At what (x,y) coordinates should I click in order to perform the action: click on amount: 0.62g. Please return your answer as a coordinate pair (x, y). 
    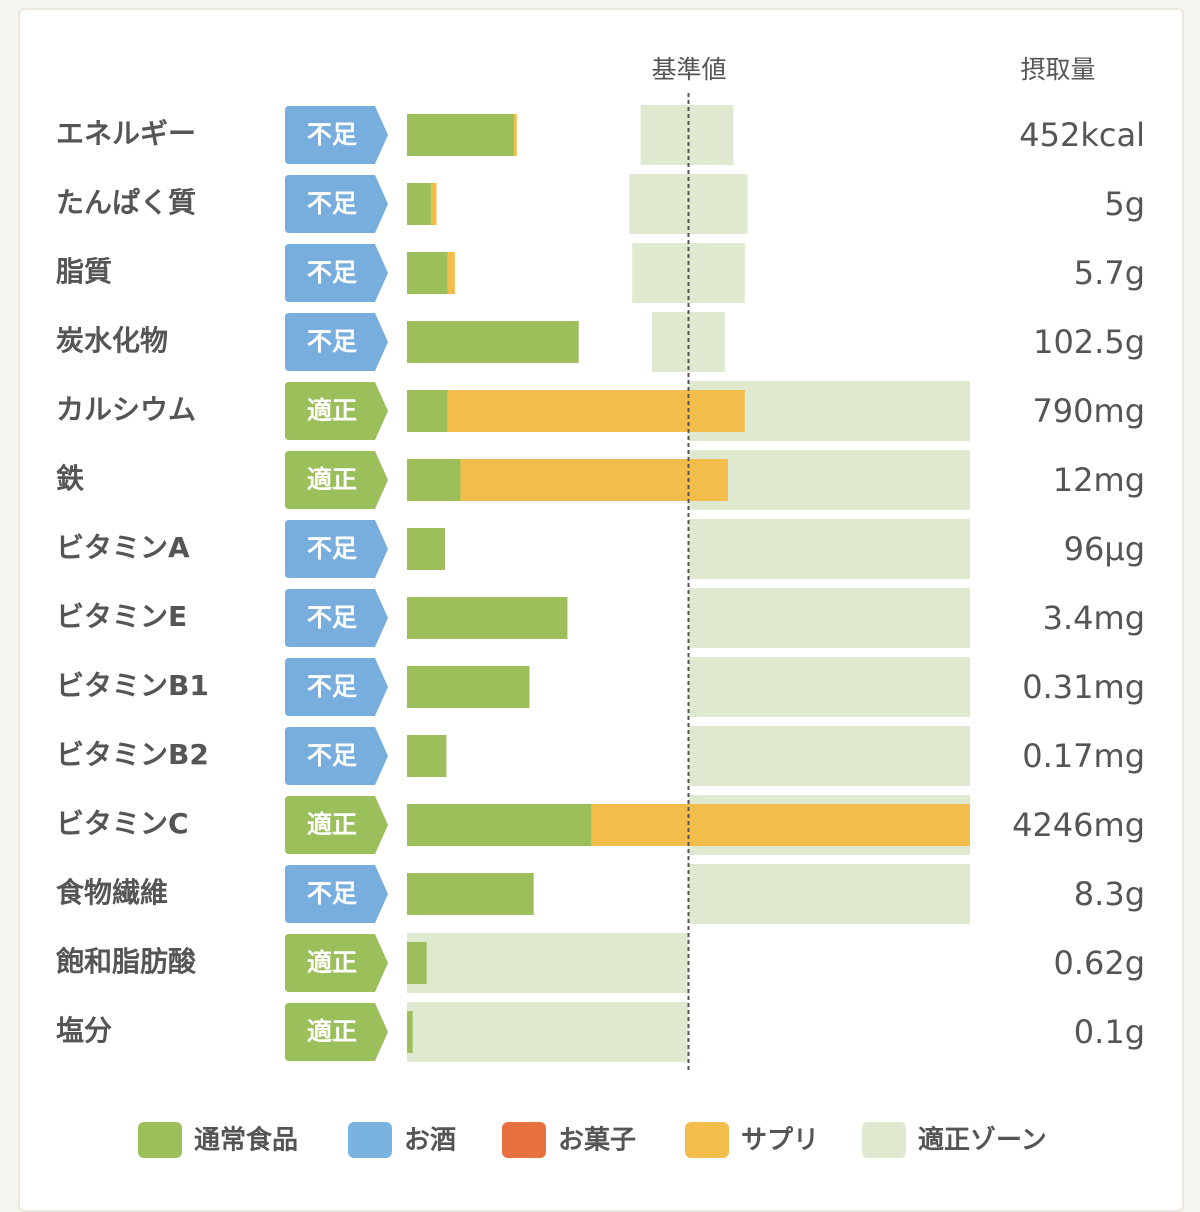
    Looking at the image, I should click on (1099, 963).